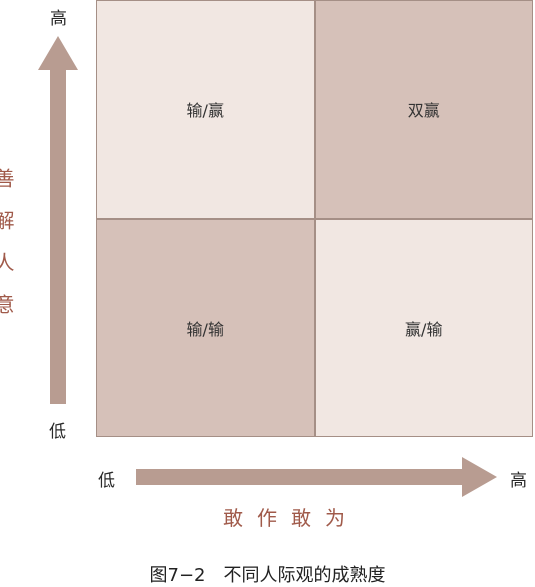 The image size is (535, 587). I want to click on x-axis-title: 敢作敢为, so click(291, 518).